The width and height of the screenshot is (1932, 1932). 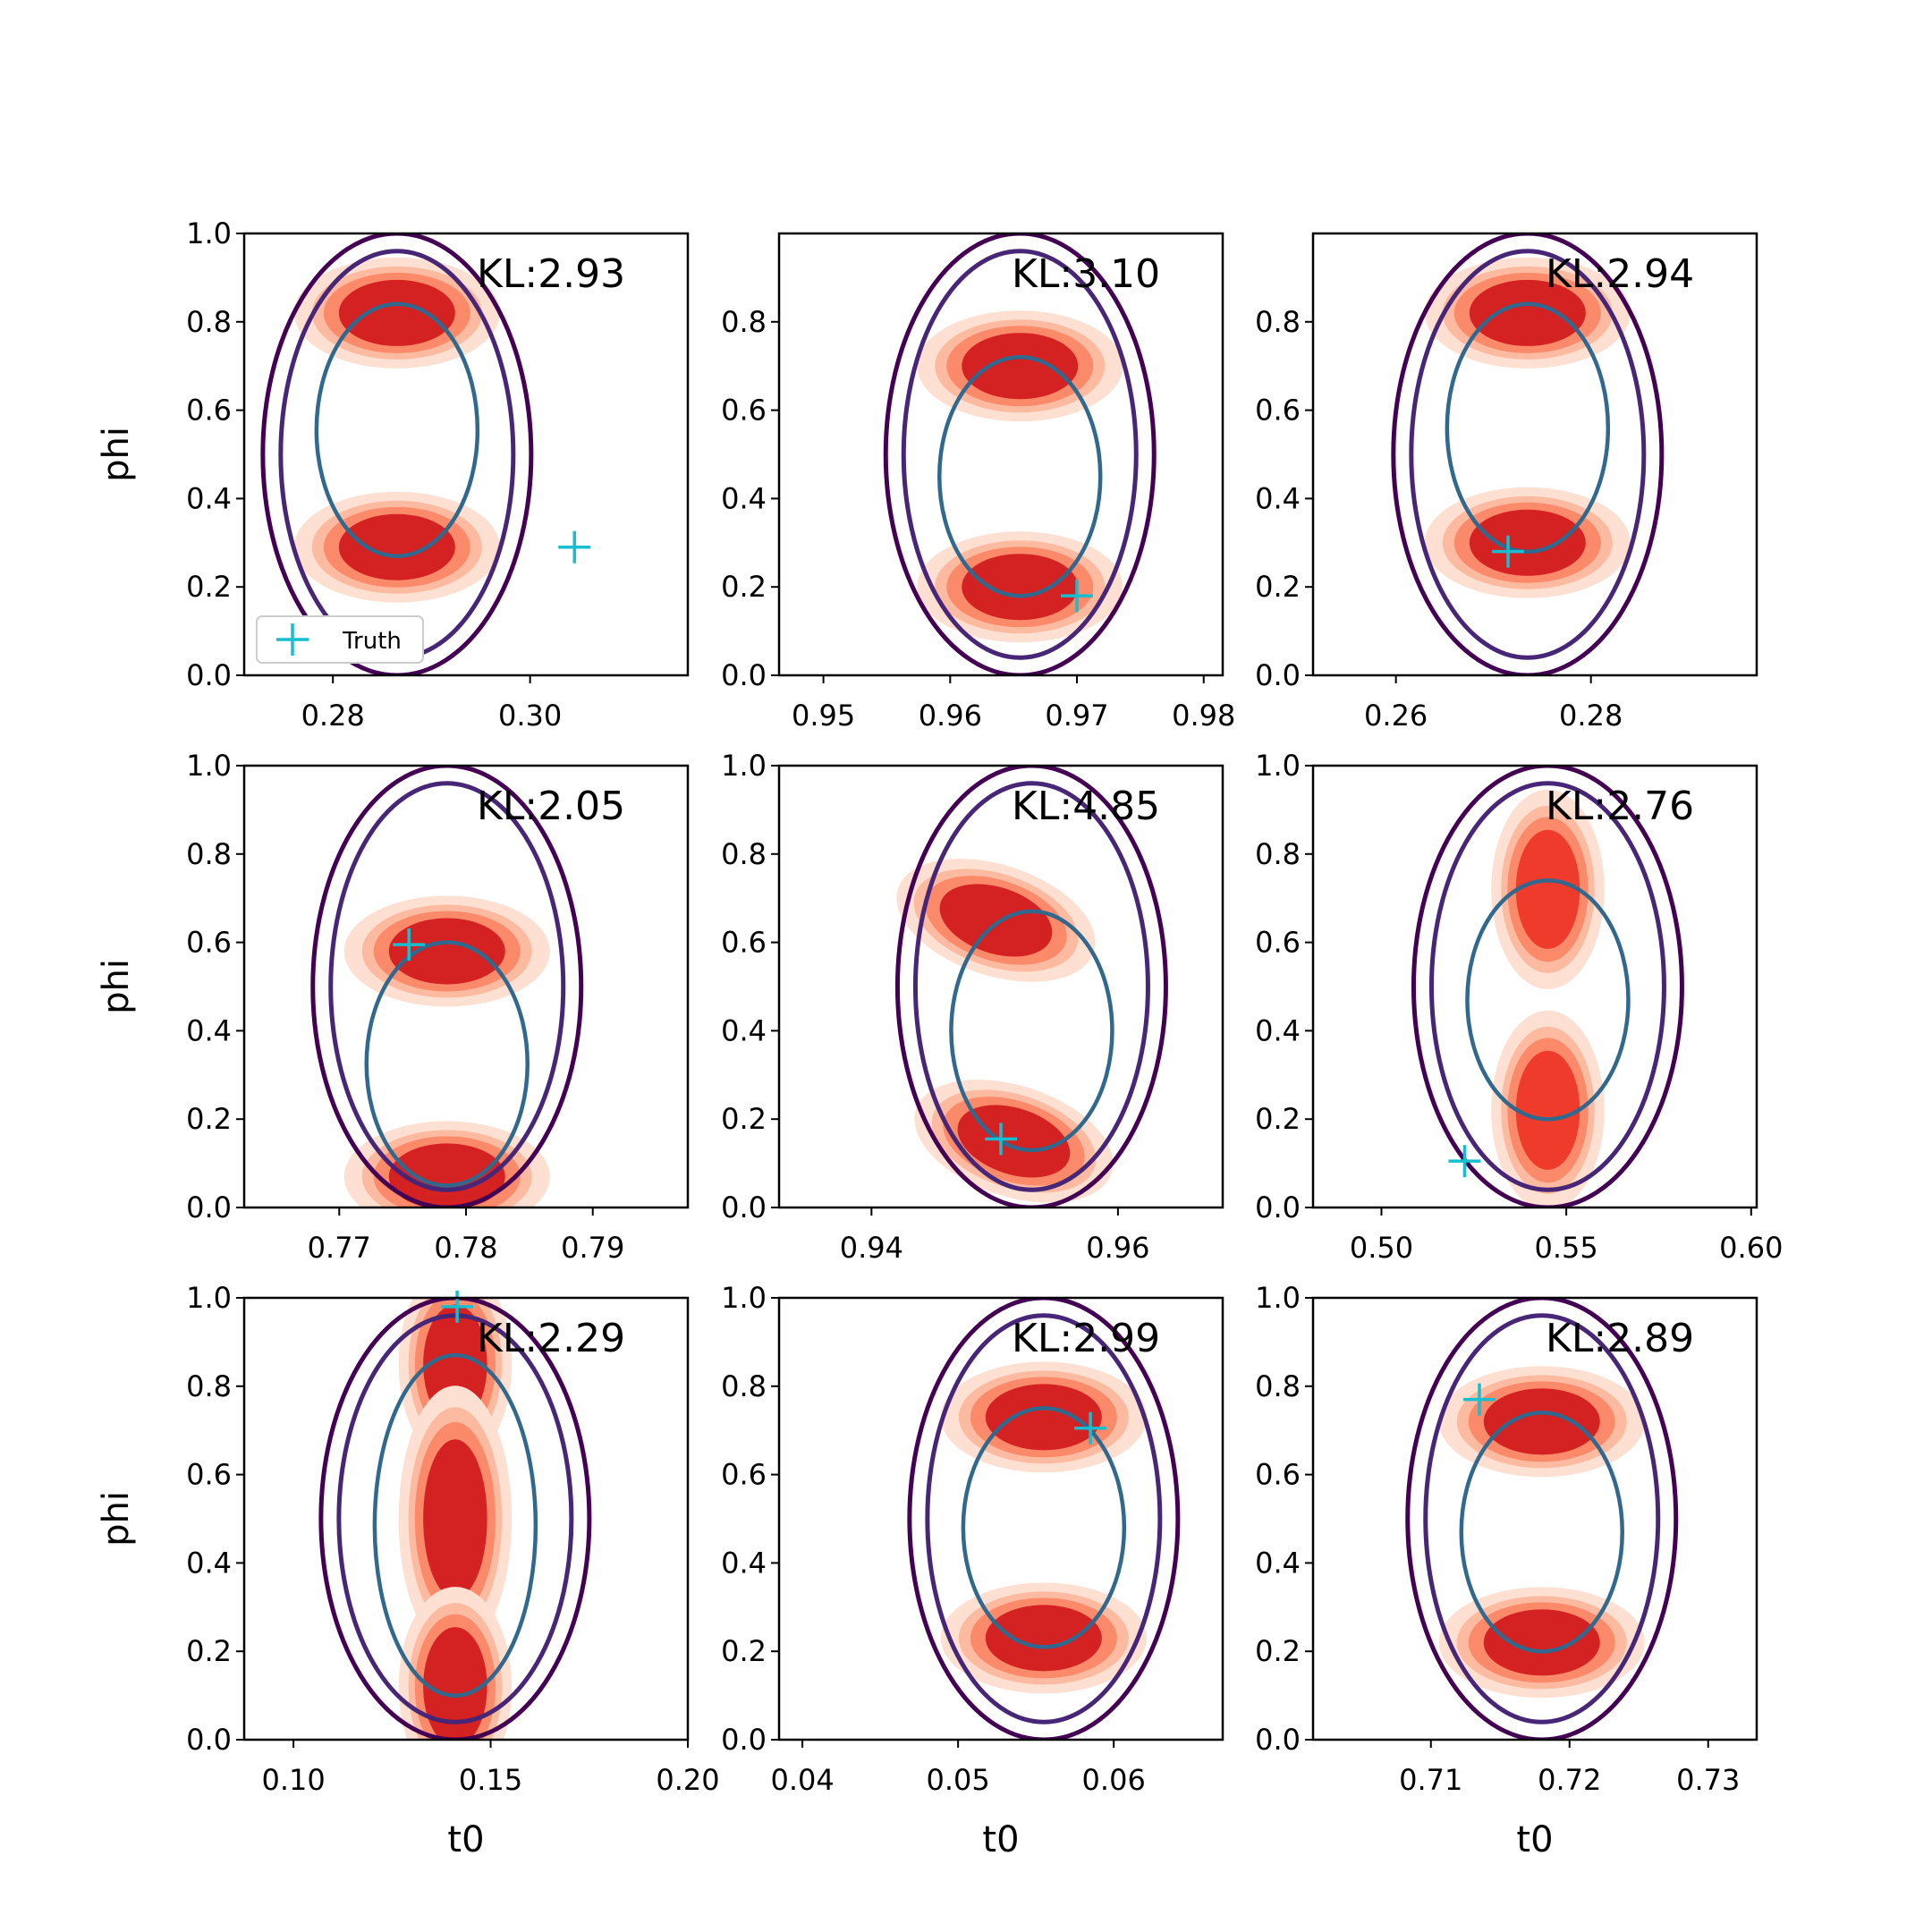 I want to click on x-tick-label: 0.95, so click(x=823, y=716).